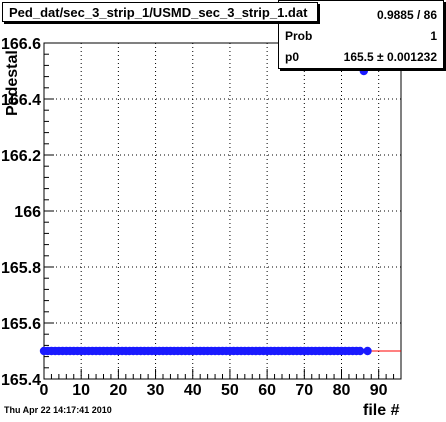 This screenshot has width=446, height=422. What do you see at coordinates (27, 212) in the screenshot?
I see `y-tick-label: 166` at bounding box center [27, 212].